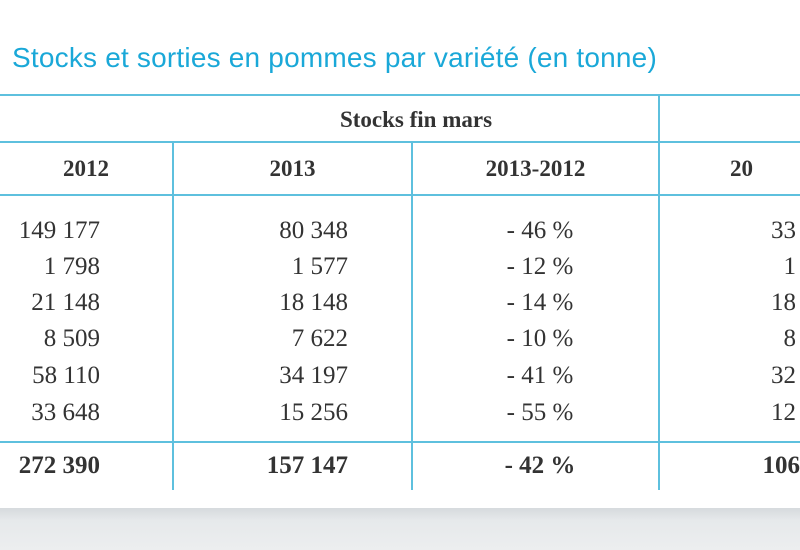  What do you see at coordinates (741, 168) in the screenshot?
I see `col-header-next: 20` at bounding box center [741, 168].